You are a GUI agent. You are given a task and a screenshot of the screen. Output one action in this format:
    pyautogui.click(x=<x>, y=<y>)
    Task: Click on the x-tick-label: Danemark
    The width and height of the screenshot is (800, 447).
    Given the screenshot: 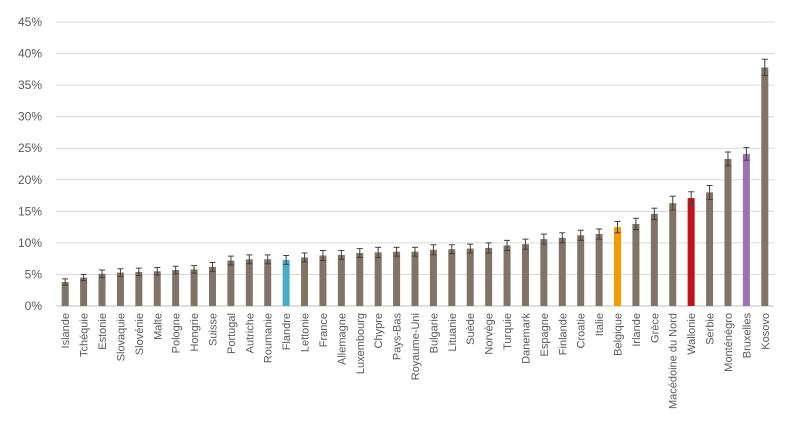 What is the action you would take?
    pyautogui.click(x=526, y=338)
    